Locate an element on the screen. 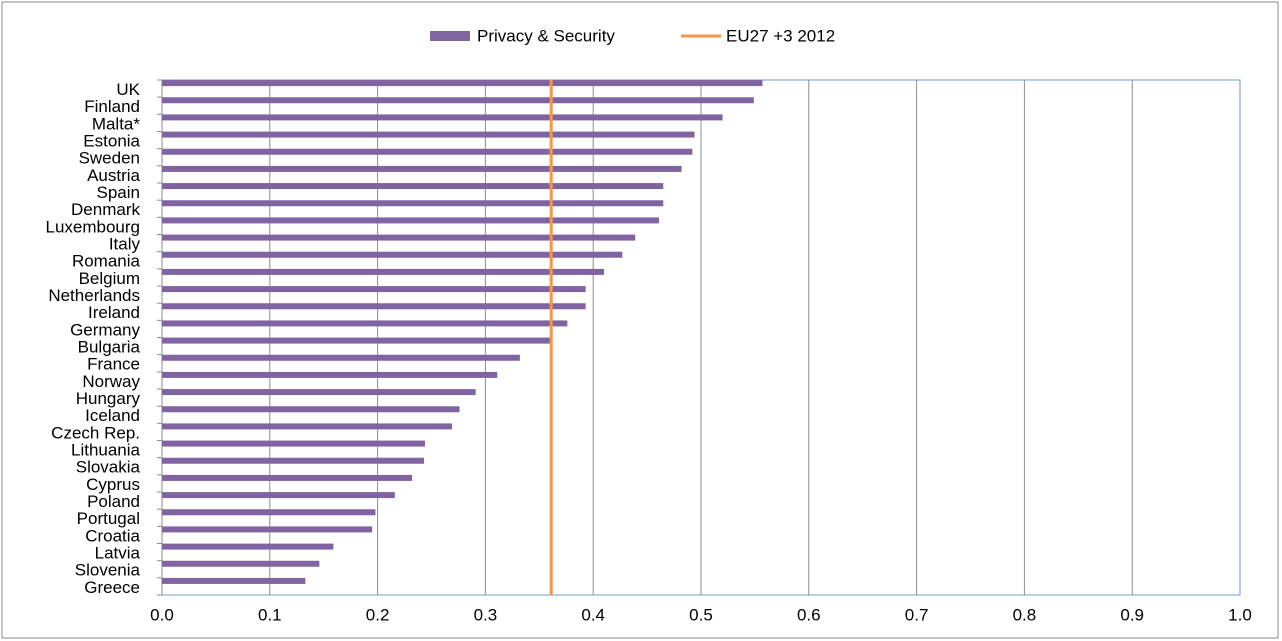 This screenshot has height=641, width=1282. y-tick-label: Netherlands is located at coordinates (94, 295).